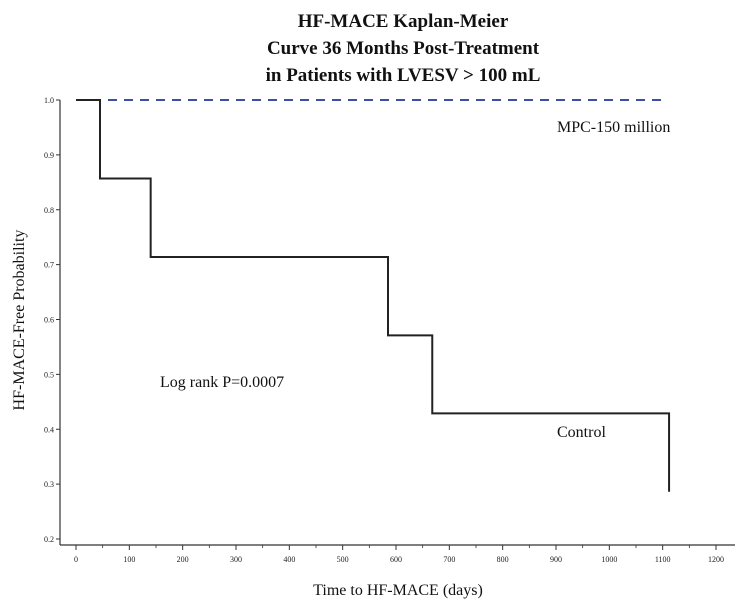  Describe the element at coordinates (19, 320) in the screenshot. I see `y-axis-label: HF-MACE-Free Probability` at that location.